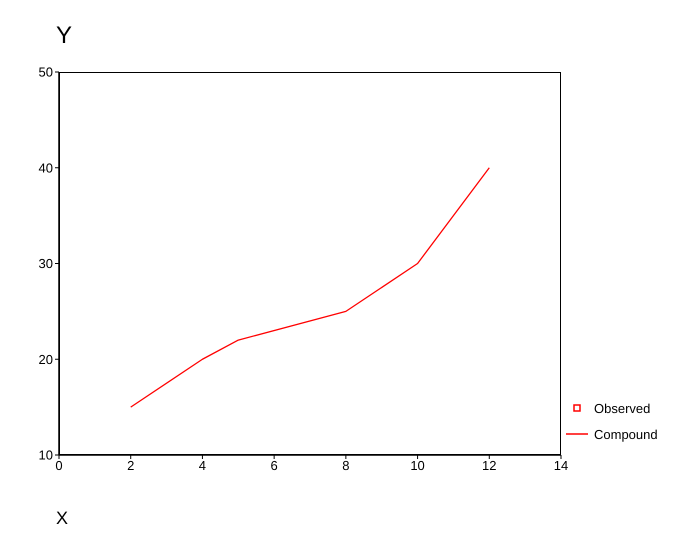  What do you see at coordinates (62, 518) in the screenshot?
I see `x-axis-title: X` at bounding box center [62, 518].